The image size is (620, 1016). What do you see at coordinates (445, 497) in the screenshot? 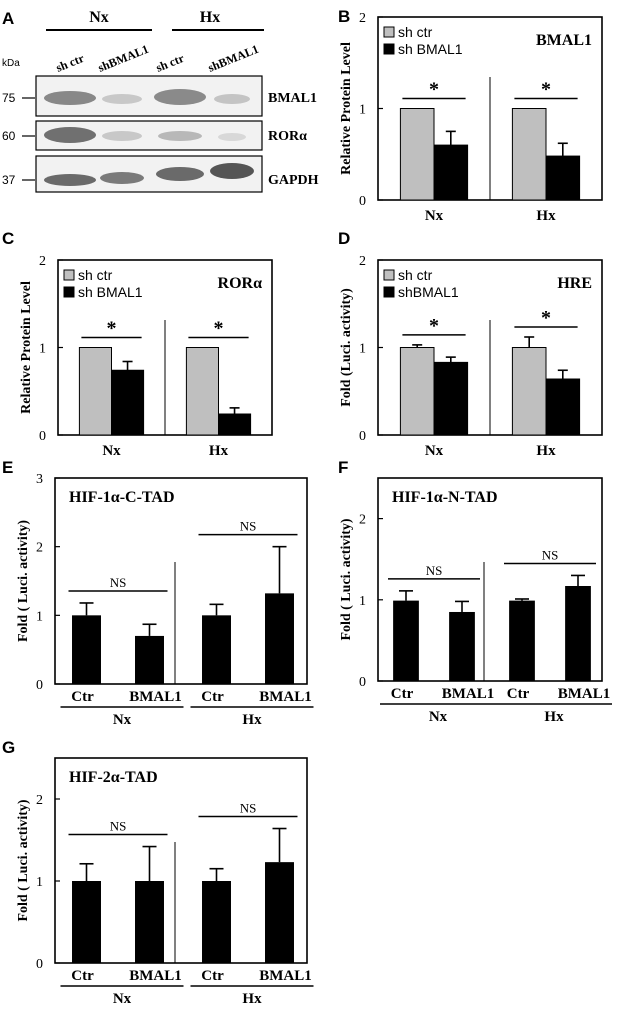
I see `chart-title: HIF-1α-N-TAD` at bounding box center [445, 497].